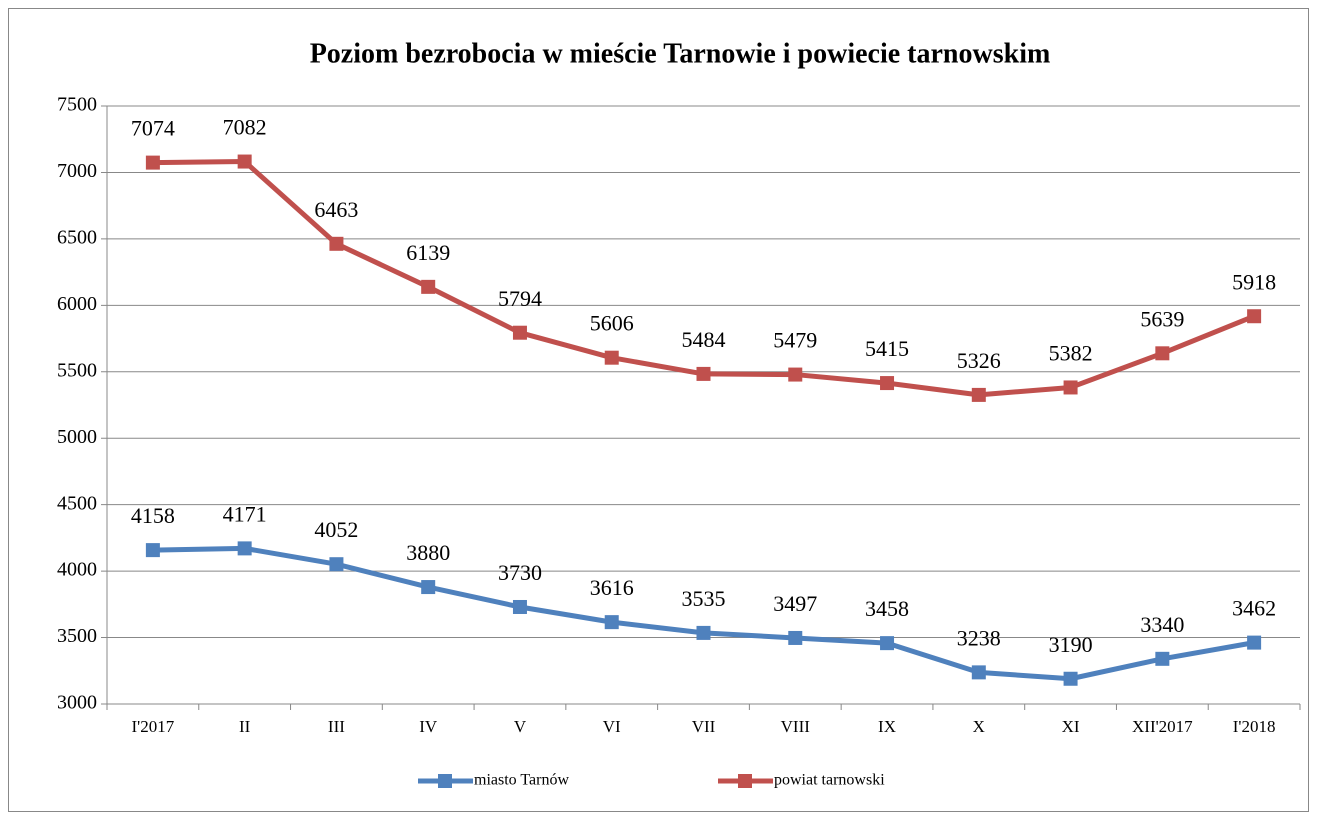  What do you see at coordinates (521, 780) in the screenshot?
I see `legend-label: miasto Tarnów` at bounding box center [521, 780].